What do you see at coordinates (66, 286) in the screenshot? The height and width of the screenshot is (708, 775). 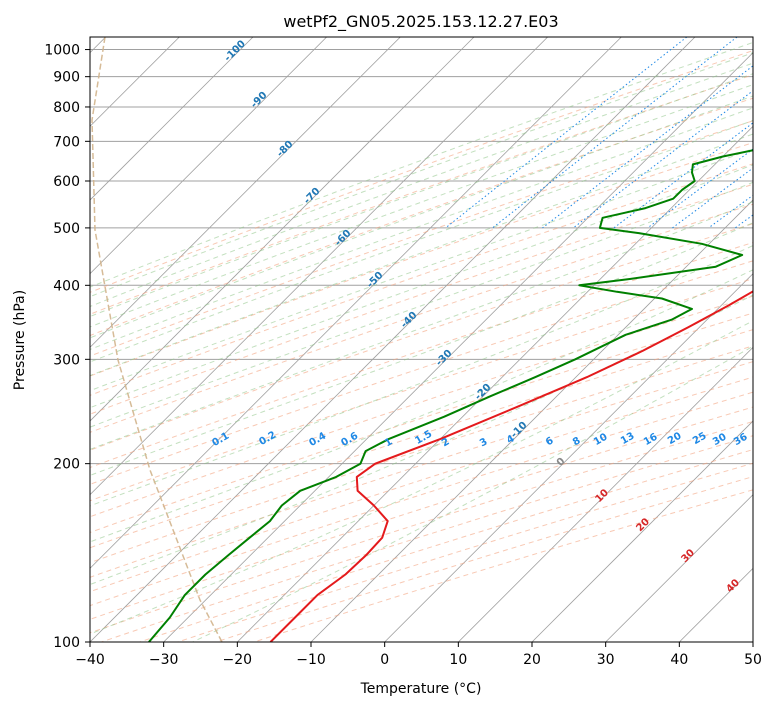 I see `y-tick-label: 400` at bounding box center [66, 286].